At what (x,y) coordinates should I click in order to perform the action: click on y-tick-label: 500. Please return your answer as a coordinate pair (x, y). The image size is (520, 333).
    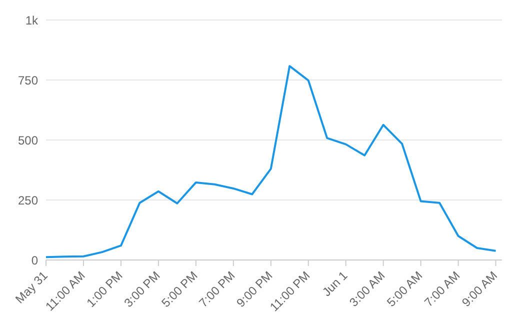
    Looking at the image, I should click on (28, 140).